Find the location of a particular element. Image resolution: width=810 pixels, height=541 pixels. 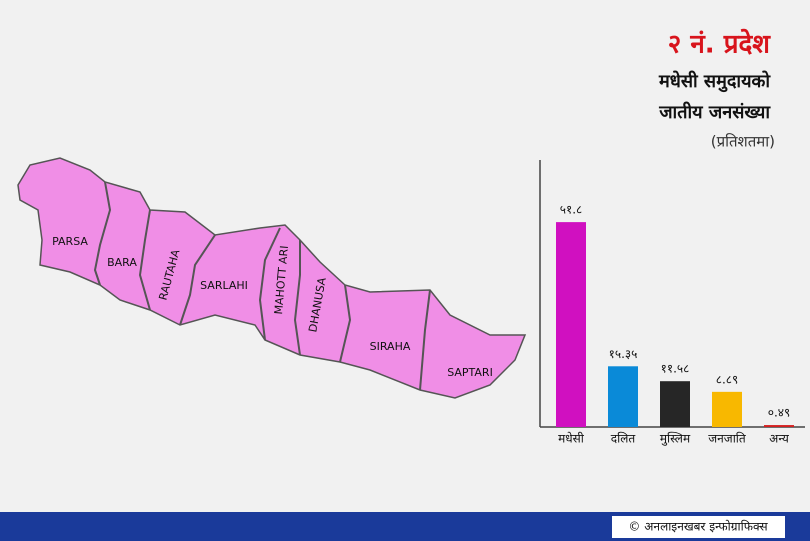

value-label: ८.८९ is located at coordinates (727, 379).